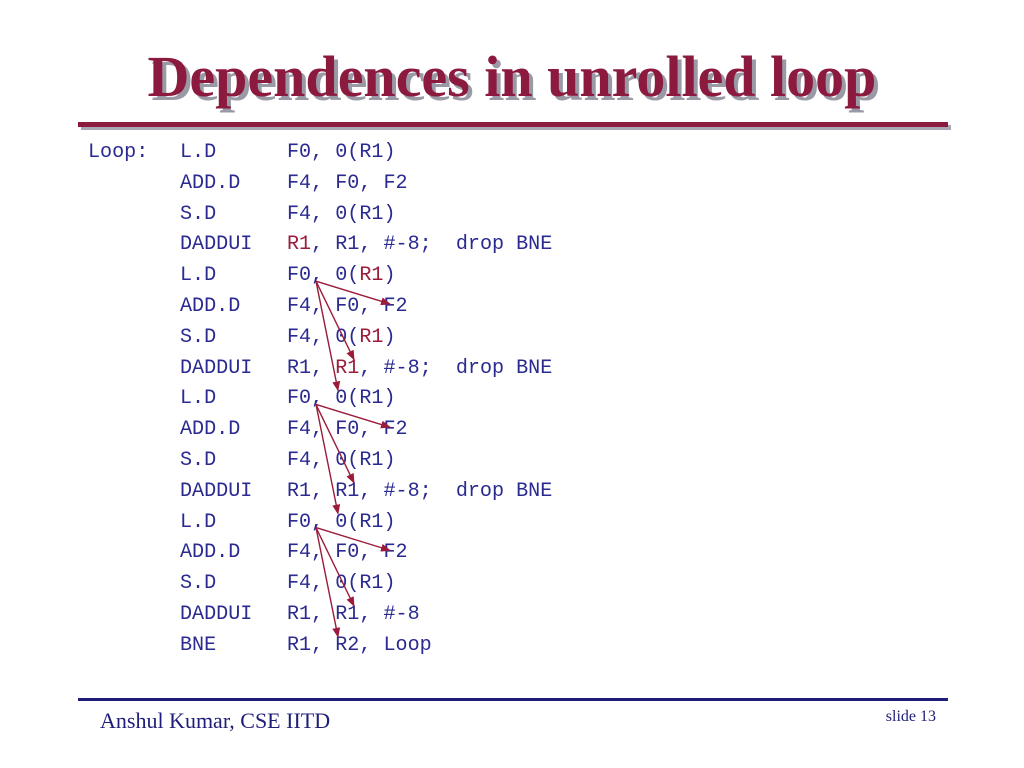 The image size is (1024, 768). I want to click on code-line: Loop: L.D F0, 0(R1), so click(320, 153).